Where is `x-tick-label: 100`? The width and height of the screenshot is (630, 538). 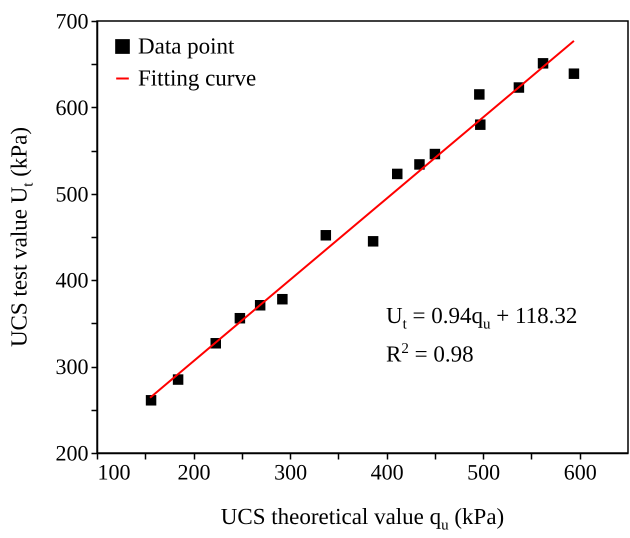
x-tick-label: 100 is located at coordinates (114, 472).